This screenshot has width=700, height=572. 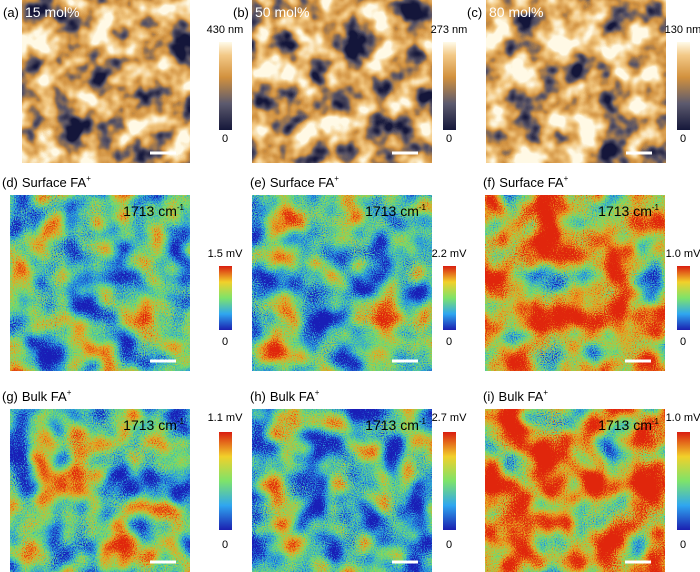 I want to click on colorbar-max-label: 130 nm, so click(x=682, y=30).